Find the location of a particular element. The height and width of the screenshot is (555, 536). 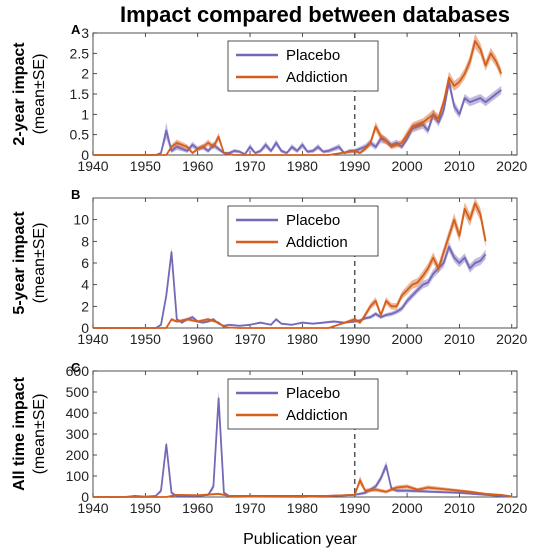

y-tick-label: 600 is located at coordinates (78, 371).